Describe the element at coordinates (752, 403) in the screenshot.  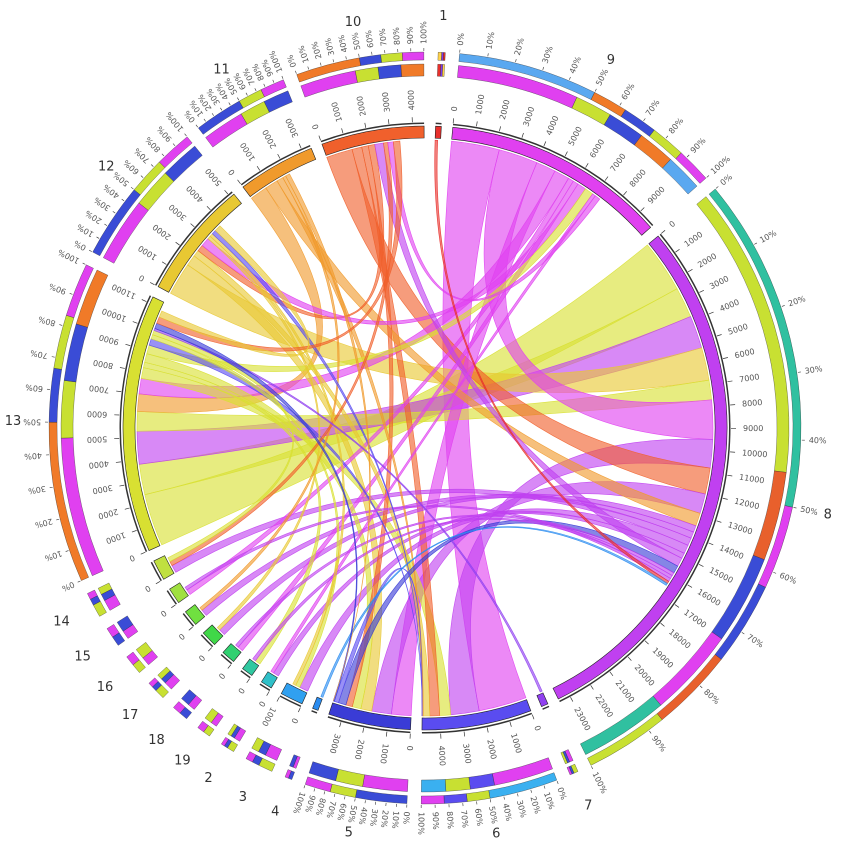
I see `tick-label-8-8: 8000` at that location.